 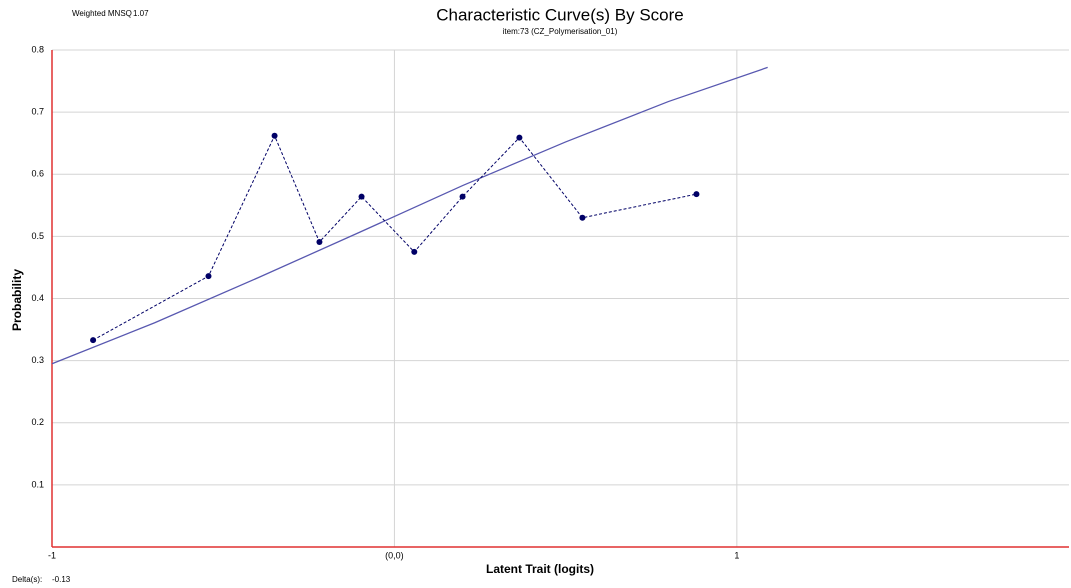 I want to click on y-axis-label: Probability, so click(x=17, y=300).